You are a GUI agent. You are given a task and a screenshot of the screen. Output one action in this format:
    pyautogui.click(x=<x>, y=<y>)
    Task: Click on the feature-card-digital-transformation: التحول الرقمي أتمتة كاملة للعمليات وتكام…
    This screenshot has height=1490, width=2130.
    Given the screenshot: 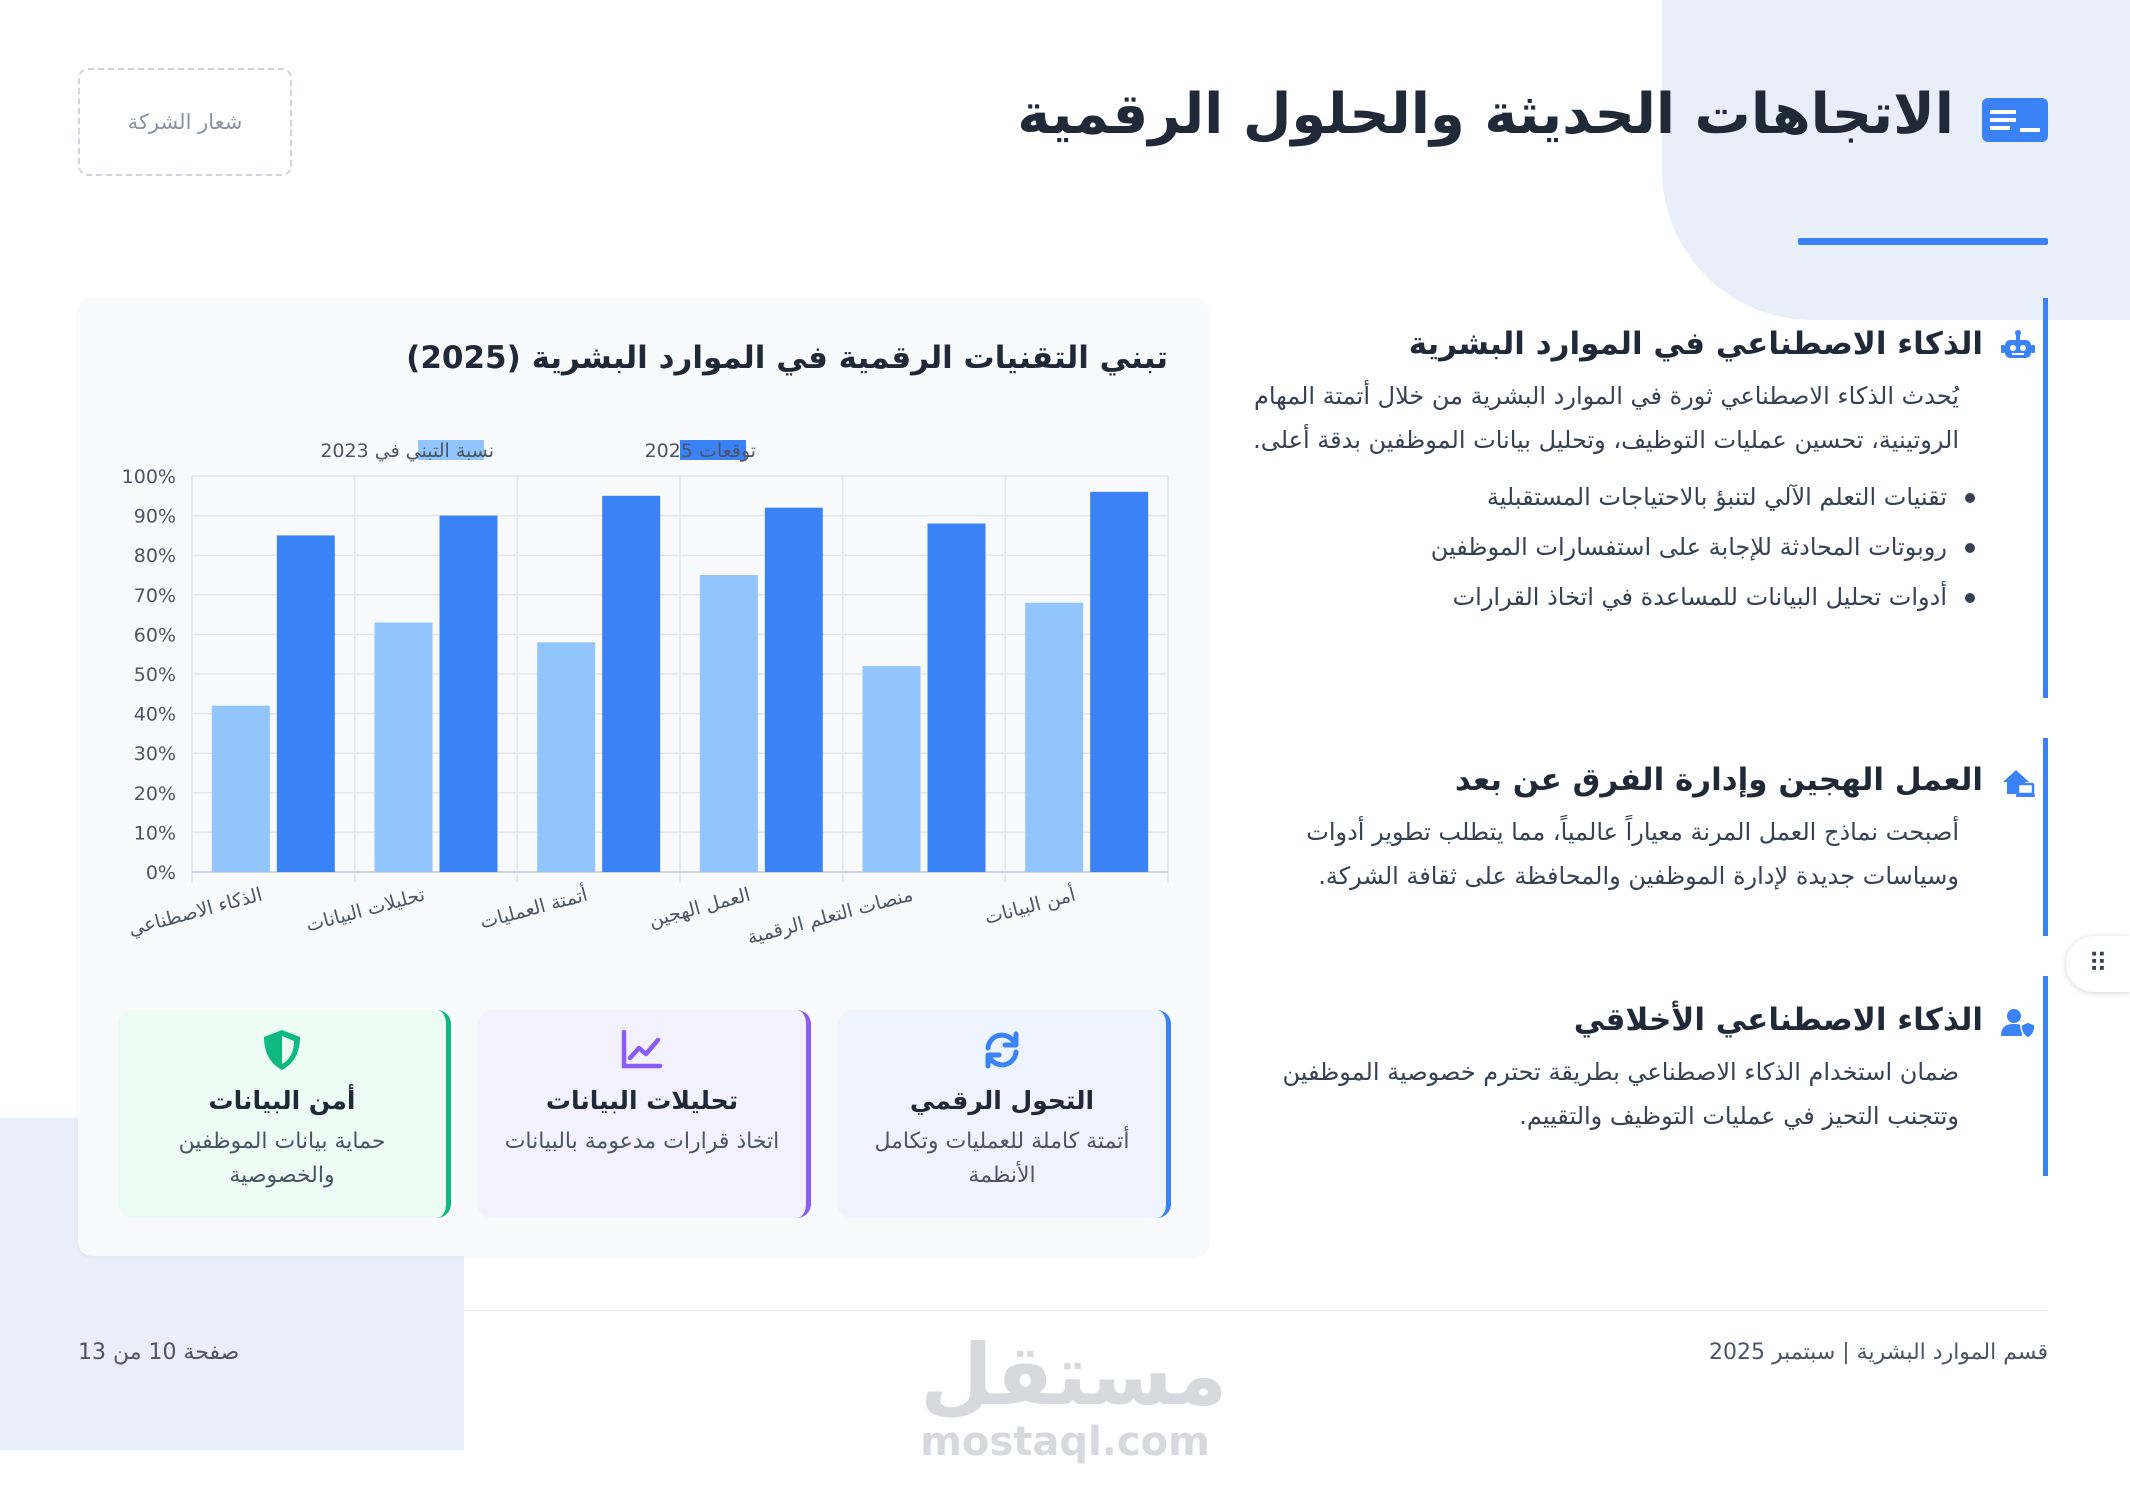 What is the action you would take?
    pyautogui.click(x=1004, y=1114)
    